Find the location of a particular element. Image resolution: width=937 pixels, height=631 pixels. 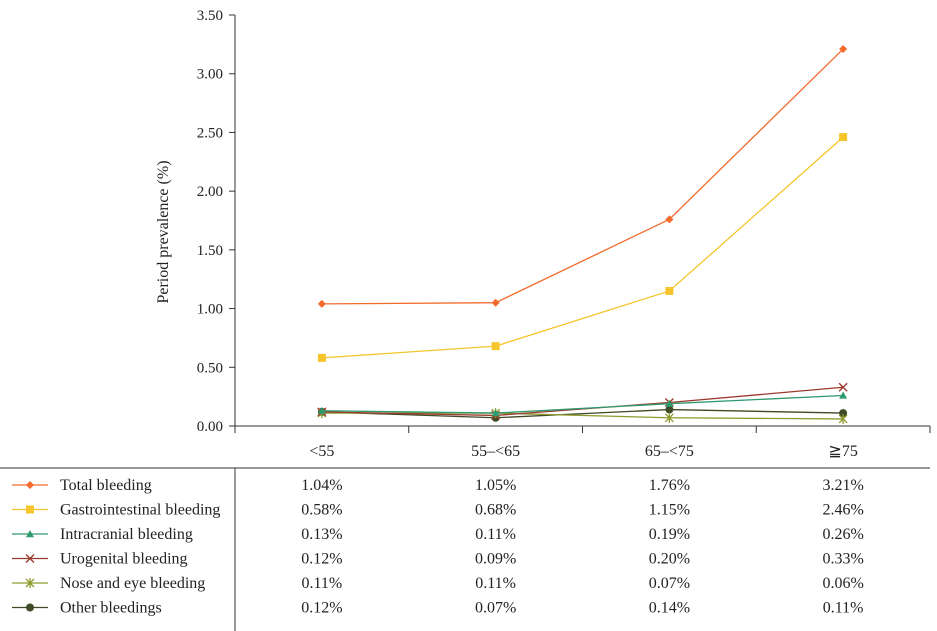

legend-label: Other bleedings is located at coordinates (111, 608).